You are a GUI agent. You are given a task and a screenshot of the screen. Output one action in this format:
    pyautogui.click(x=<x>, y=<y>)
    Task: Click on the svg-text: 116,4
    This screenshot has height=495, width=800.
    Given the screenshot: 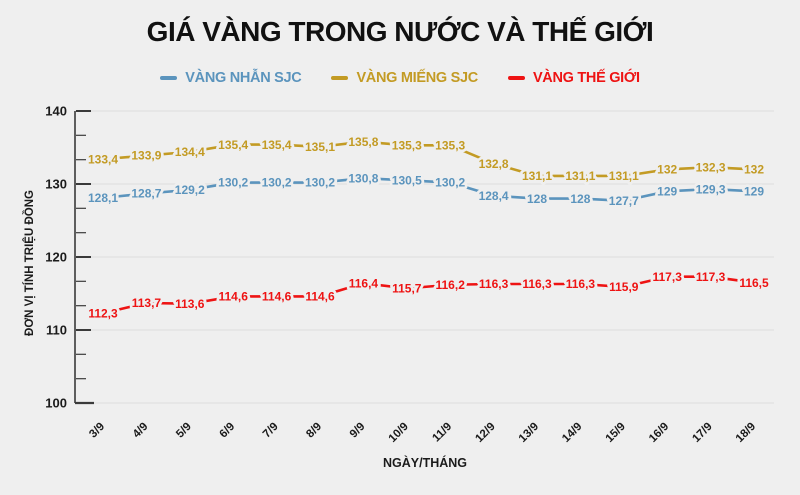 What is the action you would take?
    pyautogui.click(x=364, y=283)
    